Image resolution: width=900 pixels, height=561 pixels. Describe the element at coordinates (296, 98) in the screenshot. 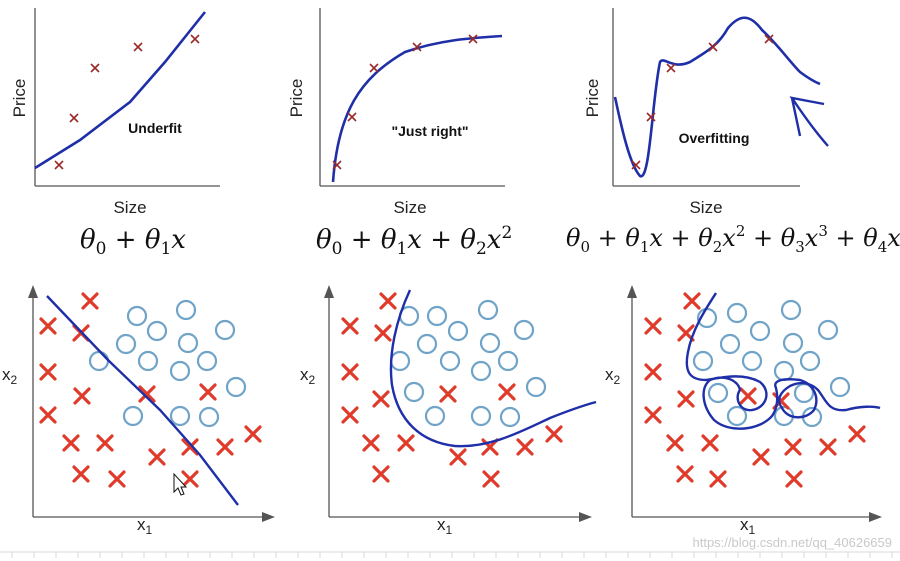

I see `just-right-ylabel: Price` at that location.